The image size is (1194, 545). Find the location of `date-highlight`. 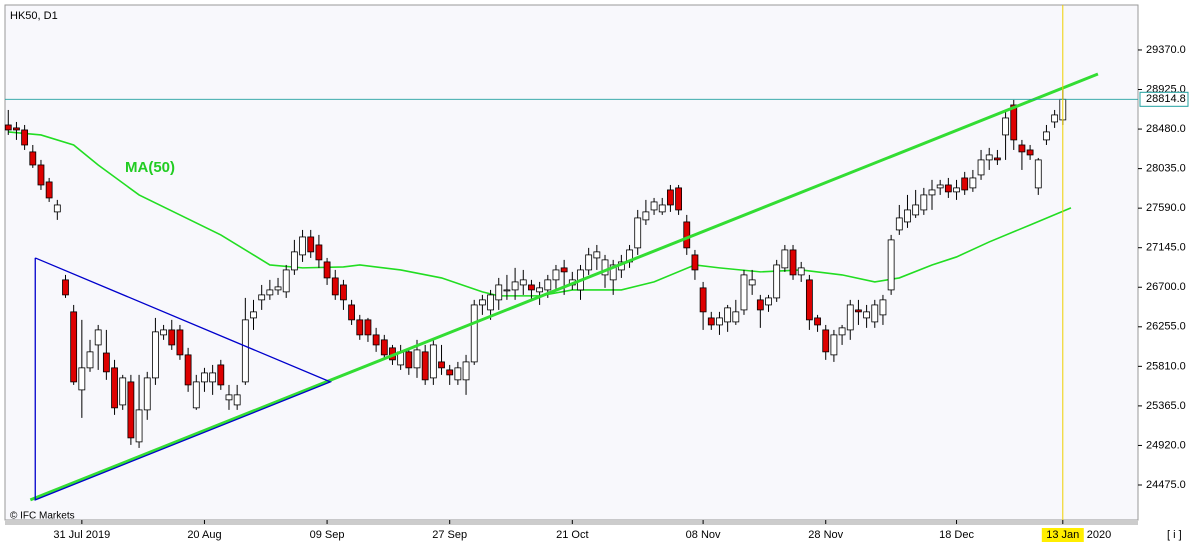

date-highlight is located at coordinates (1062, 535).